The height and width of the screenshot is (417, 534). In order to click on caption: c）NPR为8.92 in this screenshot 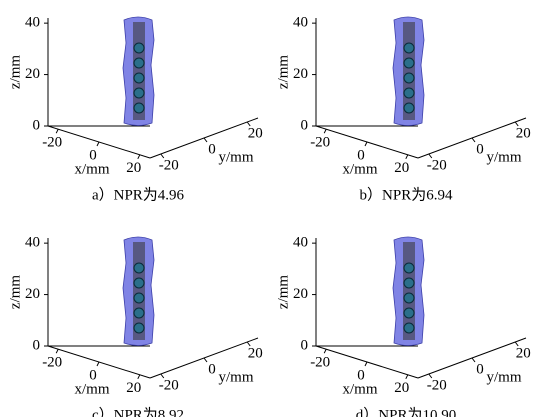, I will do `click(138, 411)`.